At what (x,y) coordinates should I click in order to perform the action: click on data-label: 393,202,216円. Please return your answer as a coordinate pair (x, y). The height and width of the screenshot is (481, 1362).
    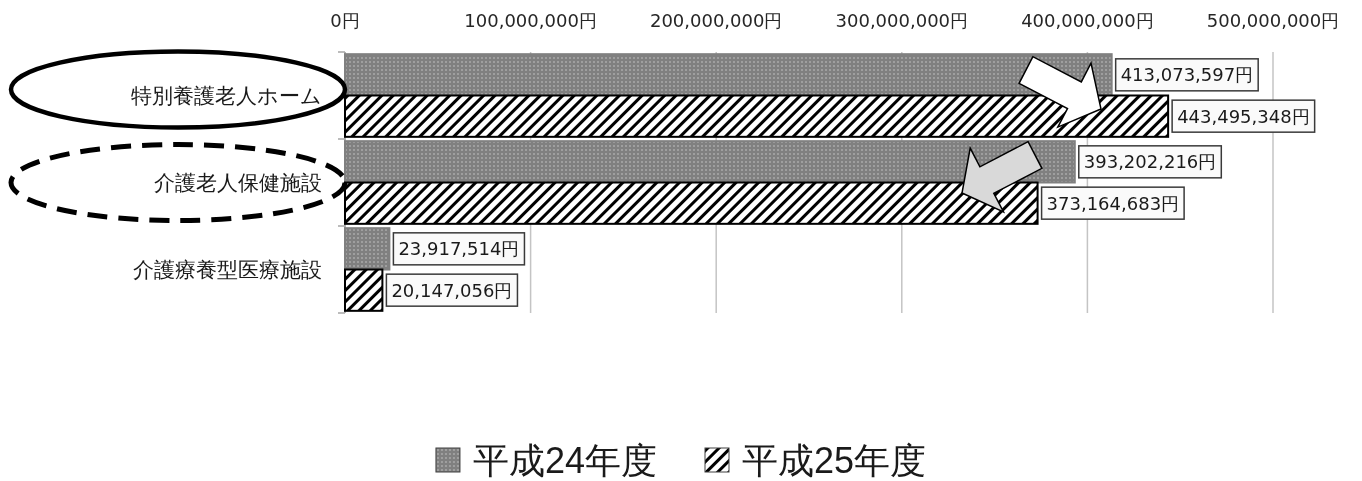
    Looking at the image, I should click on (1150, 162).